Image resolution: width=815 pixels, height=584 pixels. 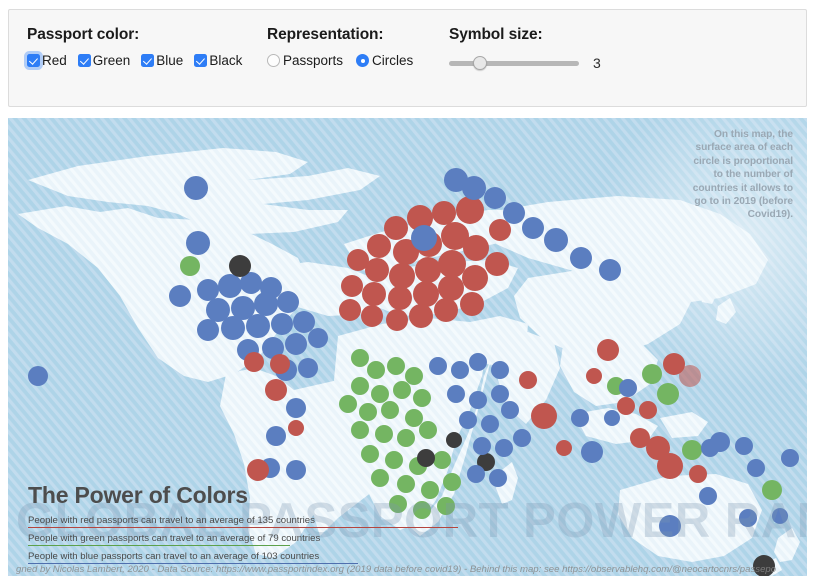 I want to click on check-icon-green, so click(x=84, y=60).